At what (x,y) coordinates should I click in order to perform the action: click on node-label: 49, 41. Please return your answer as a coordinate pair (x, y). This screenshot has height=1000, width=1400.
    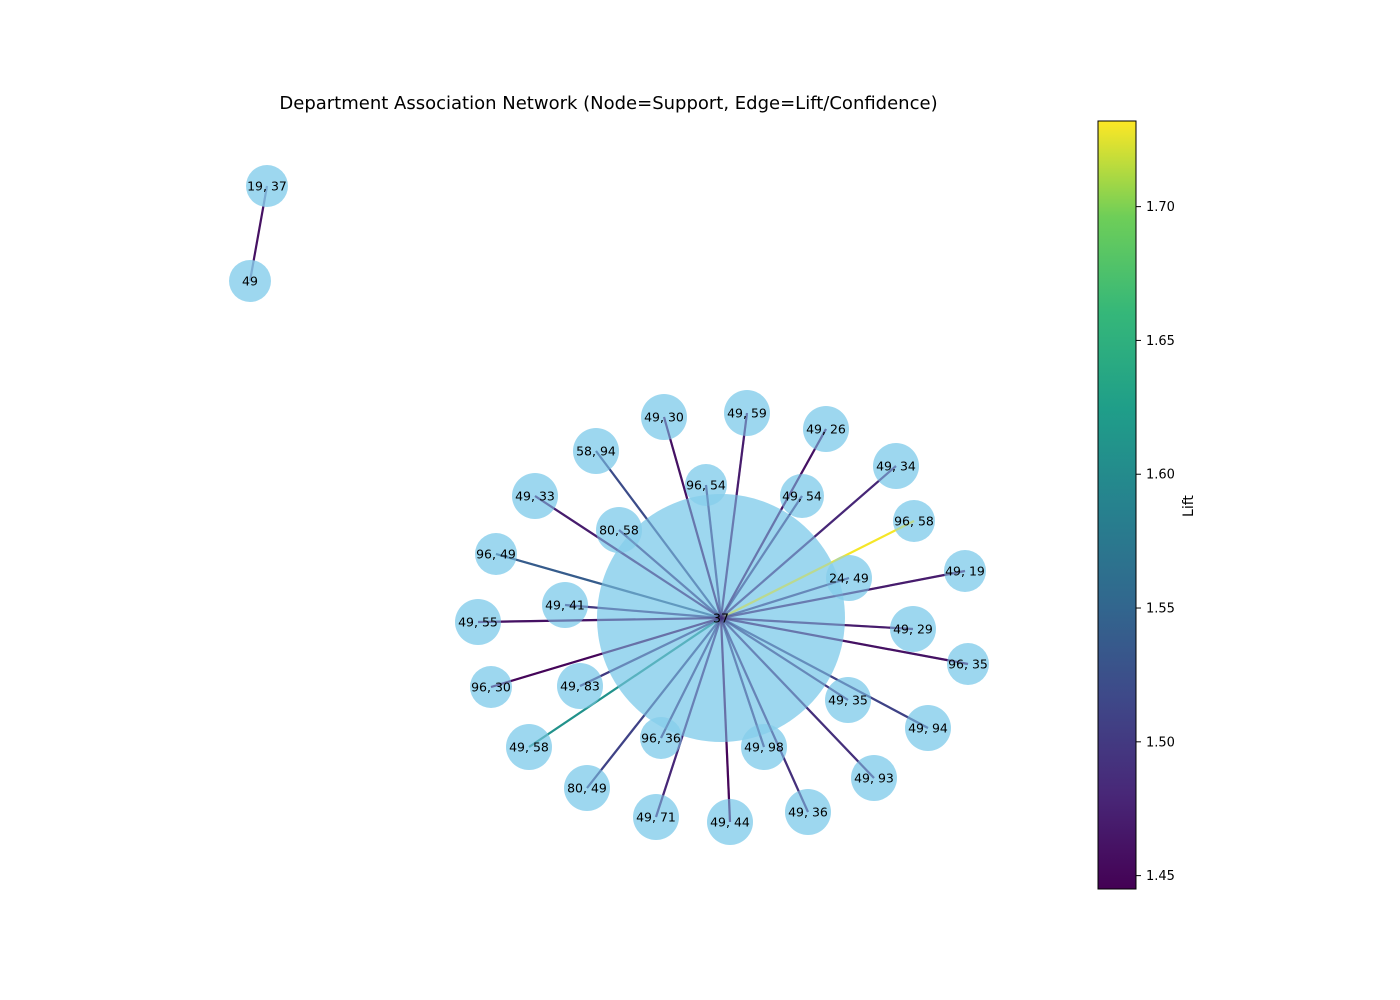
    Looking at the image, I should click on (565, 605).